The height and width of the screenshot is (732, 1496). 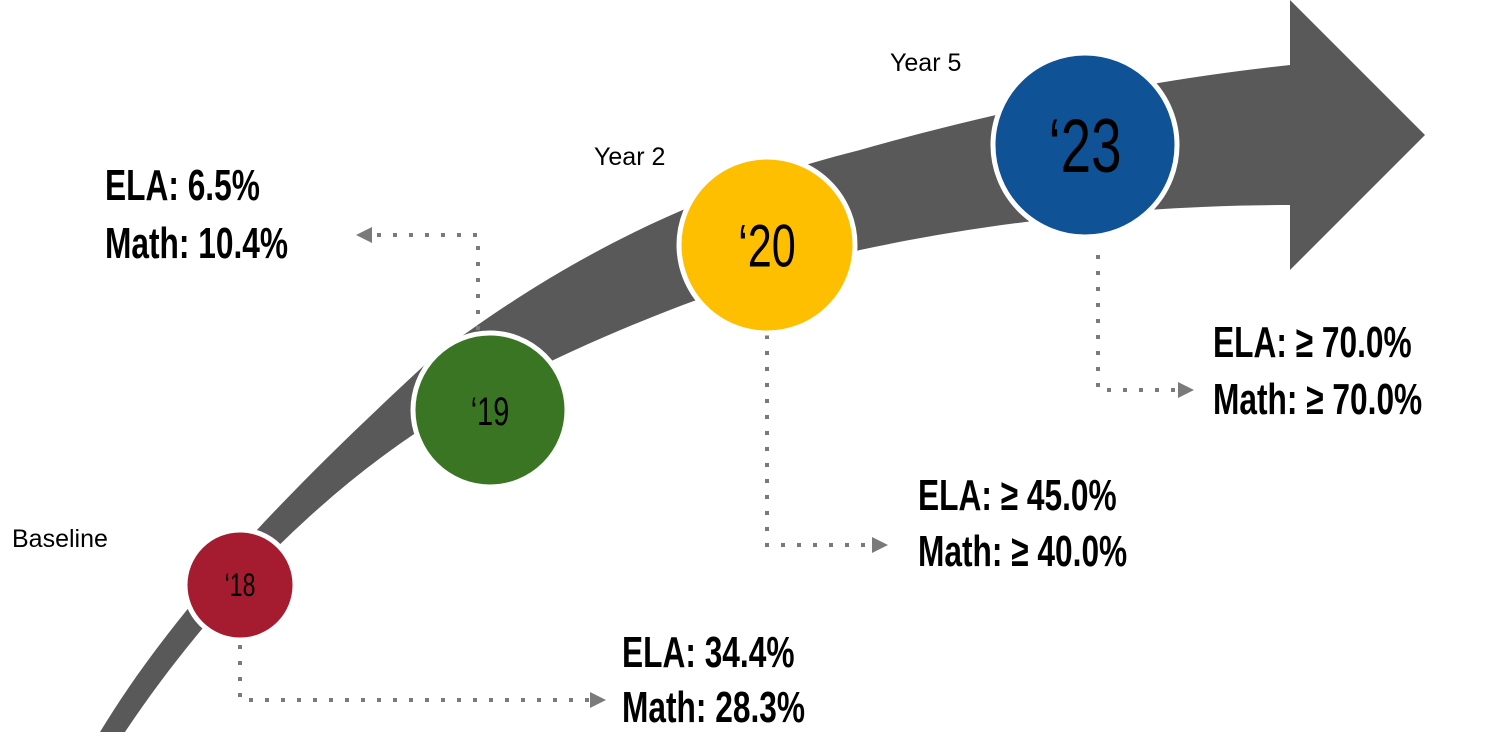 I want to click on stat-text: ELA: ≥ 70.0%, so click(x=1312, y=342).